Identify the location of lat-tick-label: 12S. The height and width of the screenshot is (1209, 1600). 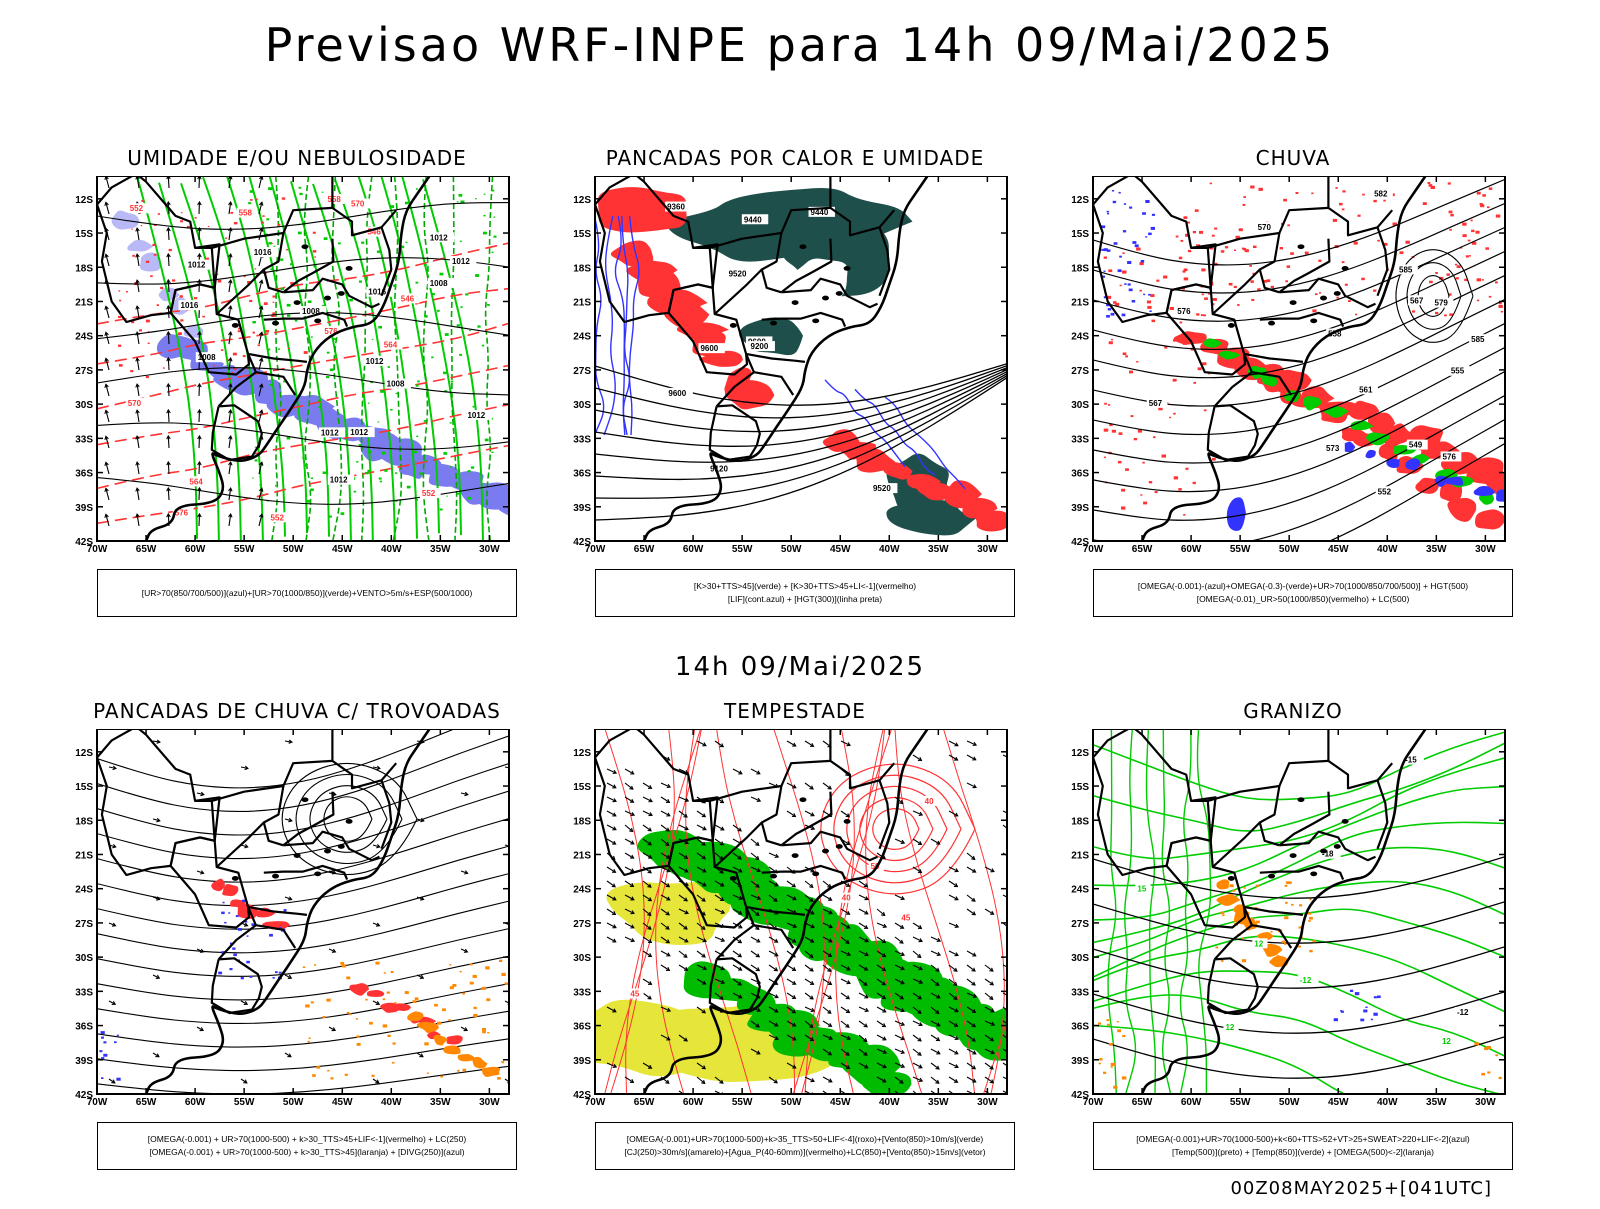
(582, 753).